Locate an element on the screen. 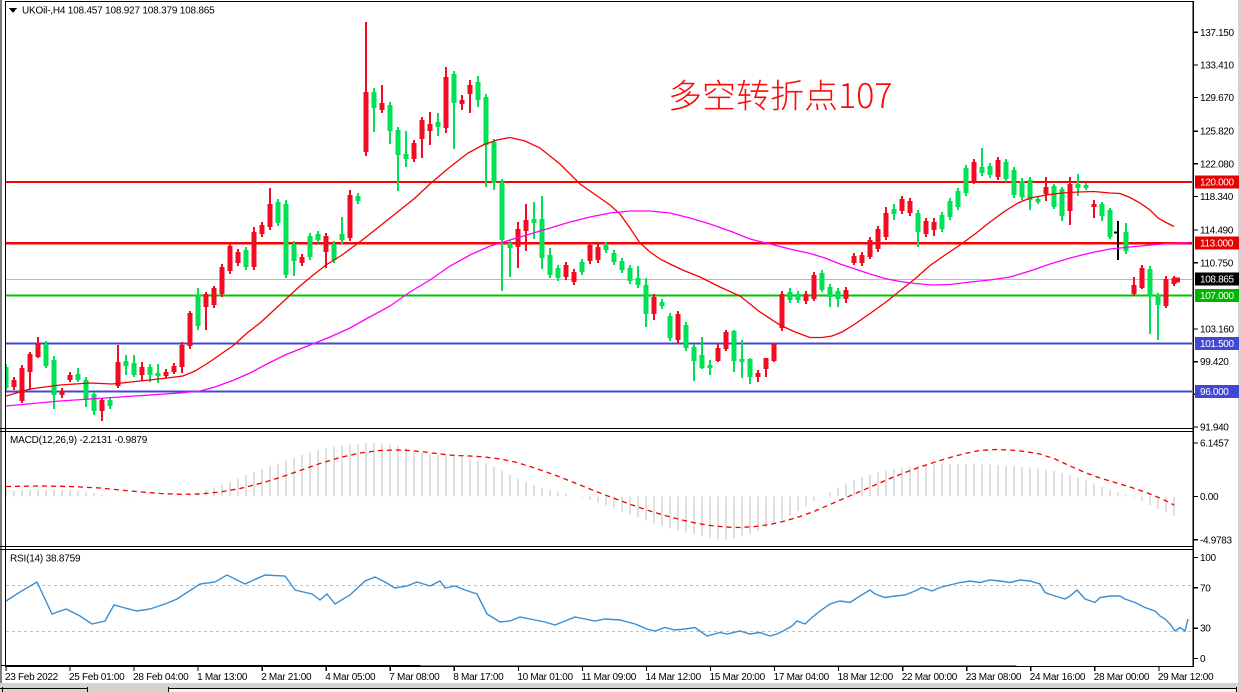  svg-text: 2 Mar 21:00 is located at coordinates (286, 677).